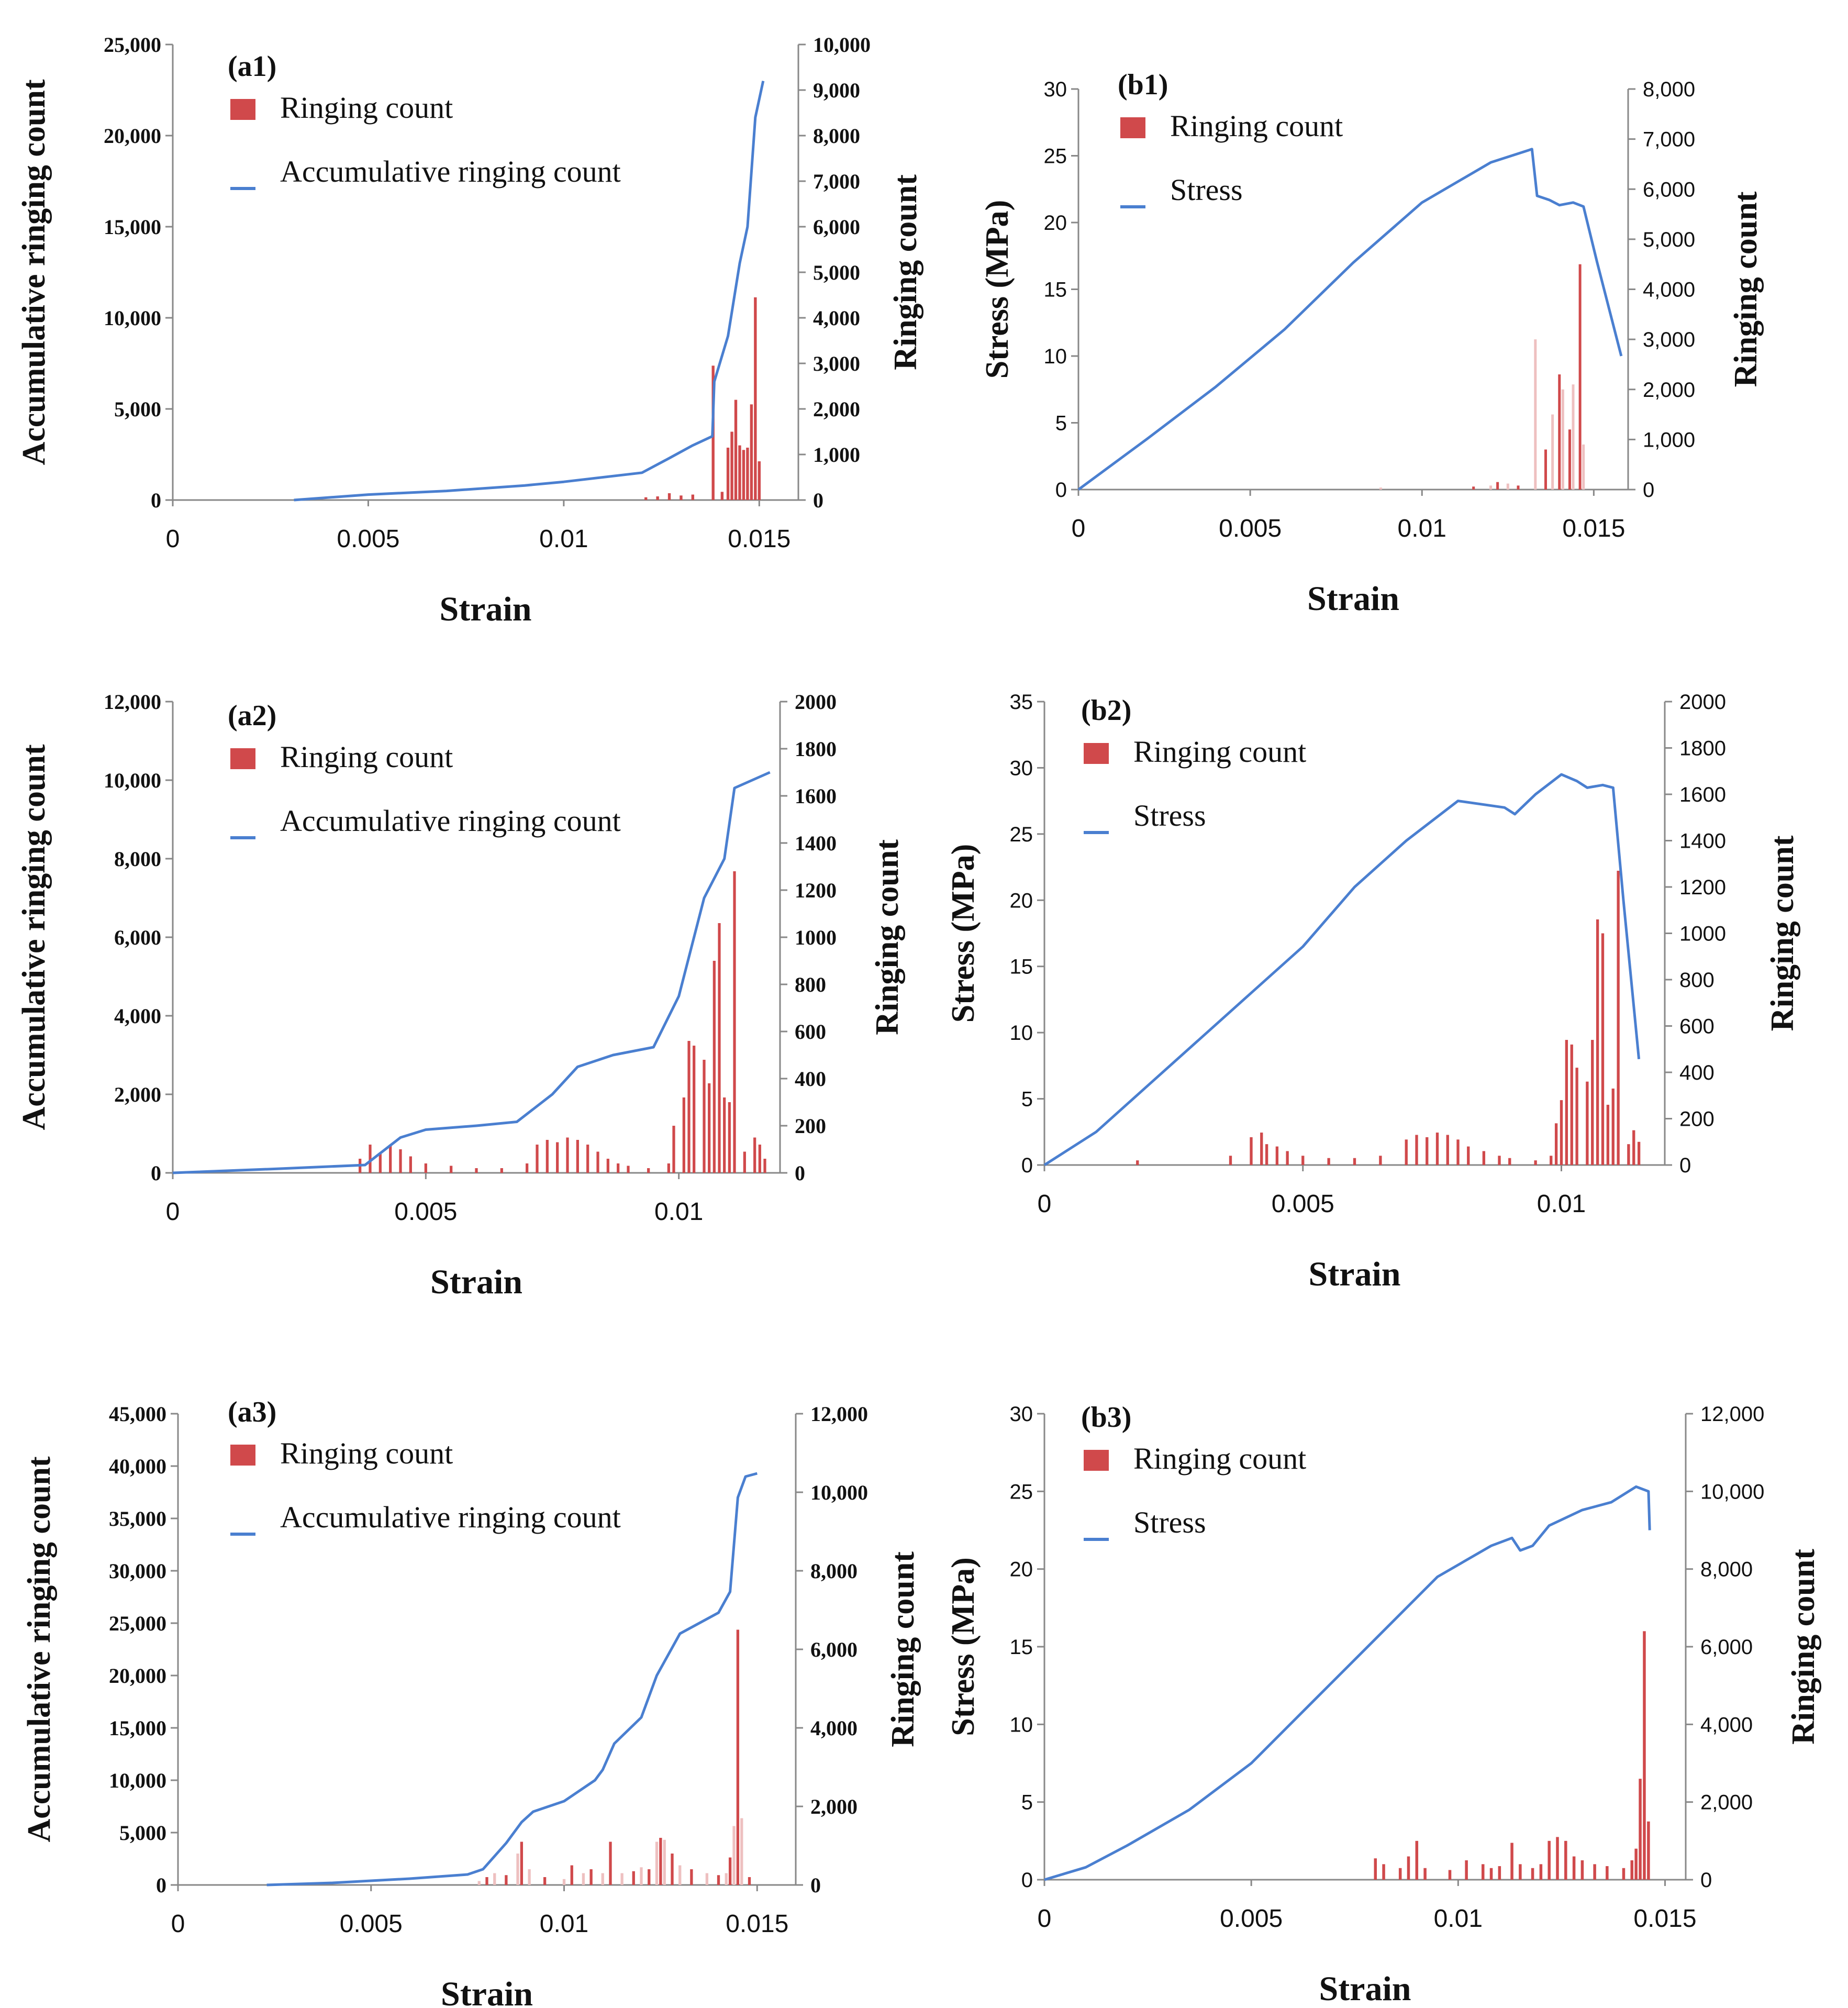  Describe the element at coordinates (1055, 89) in the screenshot. I see `left-y-tick-label: 30` at that location.